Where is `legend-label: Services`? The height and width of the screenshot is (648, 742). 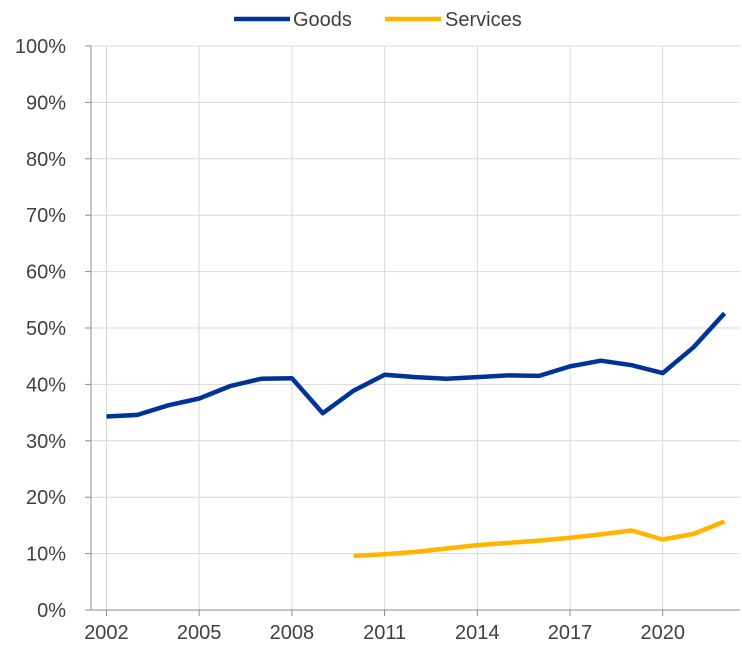
legend-label: Services is located at coordinates (483, 20).